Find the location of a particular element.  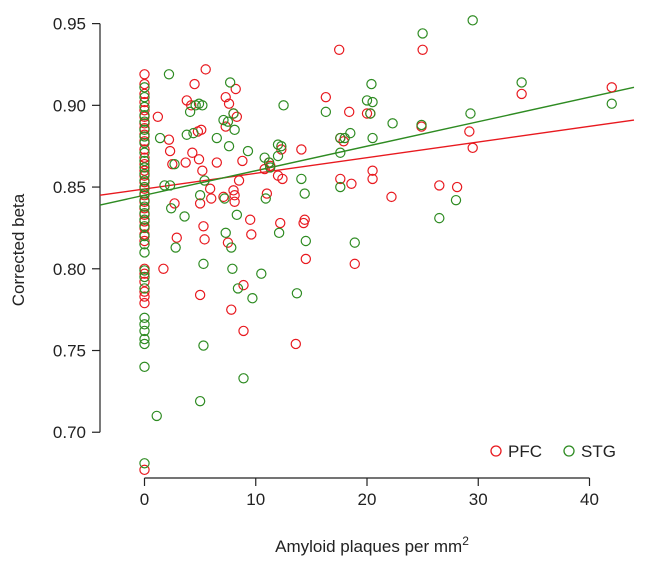

legend-marker-pfc is located at coordinates (496, 451).